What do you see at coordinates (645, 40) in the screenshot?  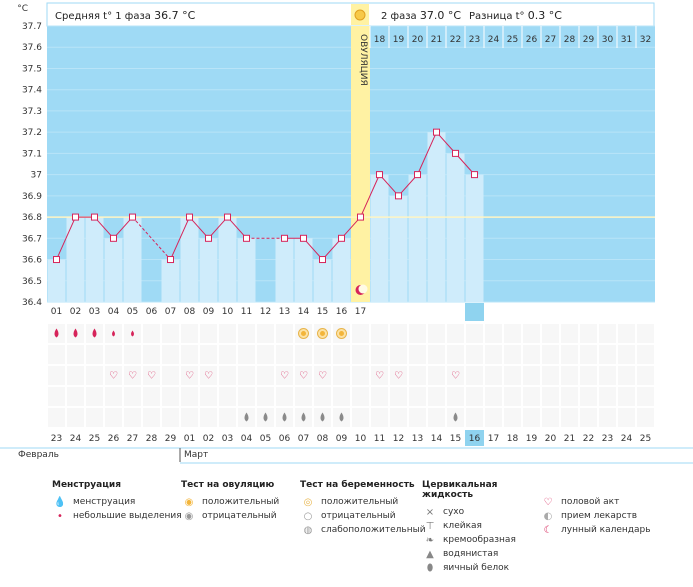 I see `cycle-day-label: 32` at bounding box center [645, 40].